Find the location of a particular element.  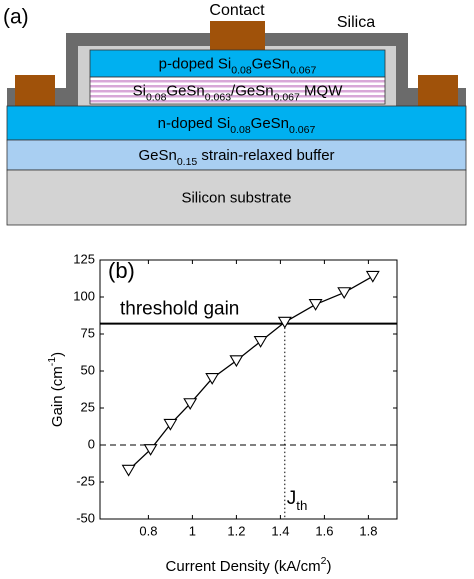

text-part: Current Density (kA/cm is located at coordinates (243, 566).